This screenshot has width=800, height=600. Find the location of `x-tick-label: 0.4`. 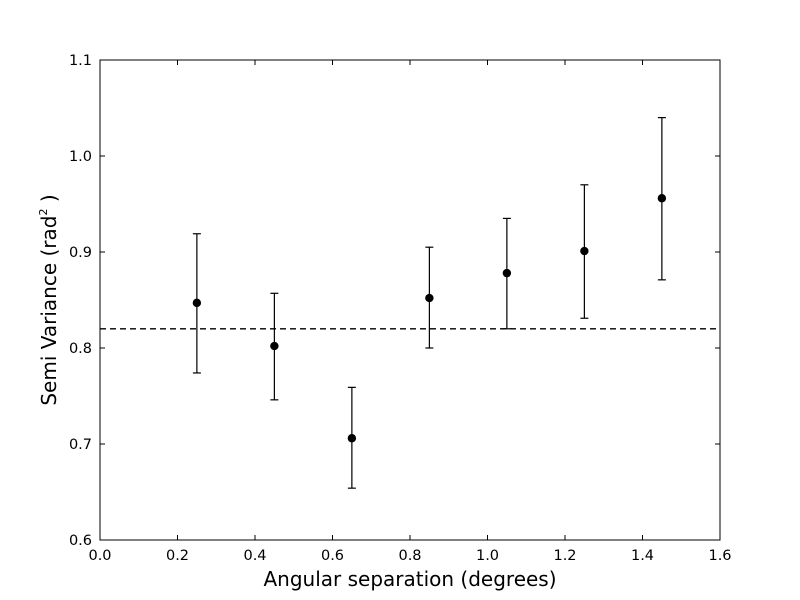

x-tick-label: 0.4 is located at coordinates (254, 556).